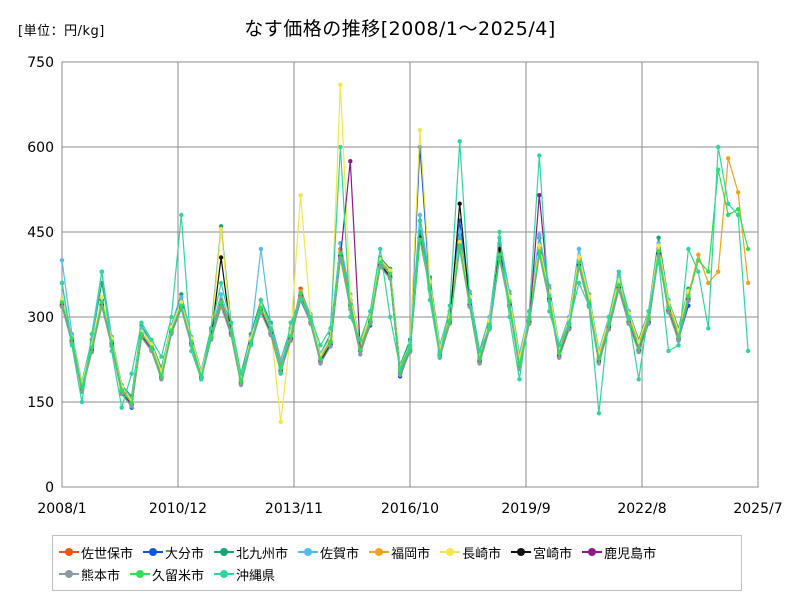 Image resolution: width=800 pixels, height=600 pixels. I want to click on legend-item: 大分市, so click(173, 552).